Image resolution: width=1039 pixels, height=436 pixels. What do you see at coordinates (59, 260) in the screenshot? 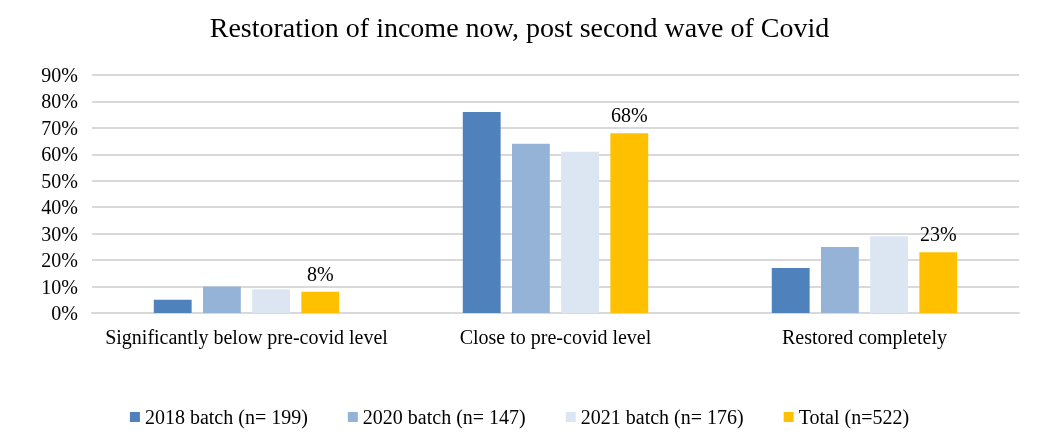
I see `y-tick-label: 20%` at bounding box center [59, 260].